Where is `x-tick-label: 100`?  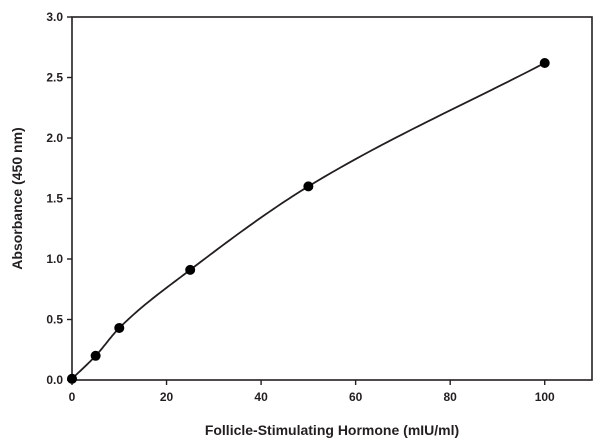 x-tick-label: 100 is located at coordinates (545, 397).